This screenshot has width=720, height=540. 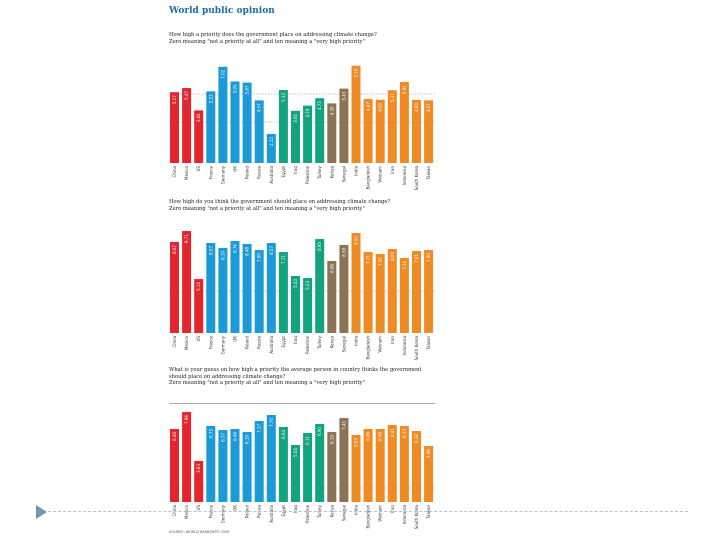 I want to click on data-label: 6.37, so click(x=222, y=437).